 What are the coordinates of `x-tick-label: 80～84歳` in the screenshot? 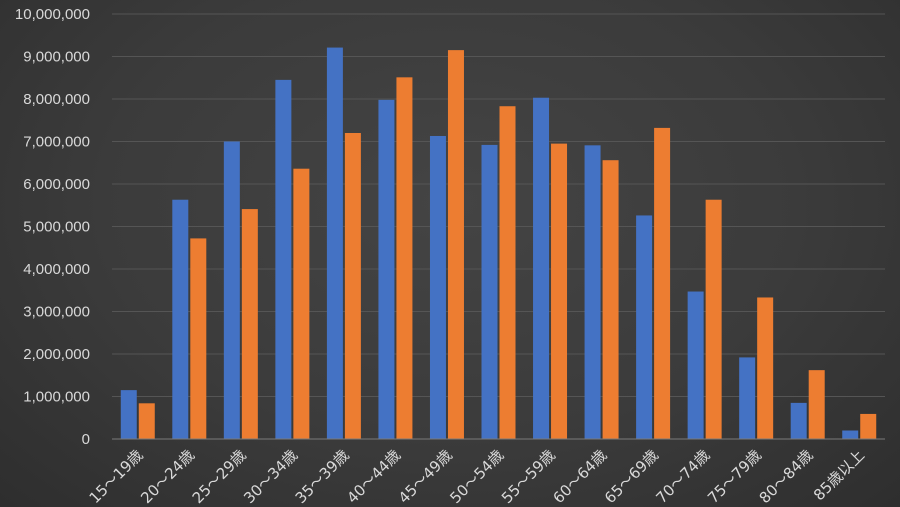 It's located at (786, 476).